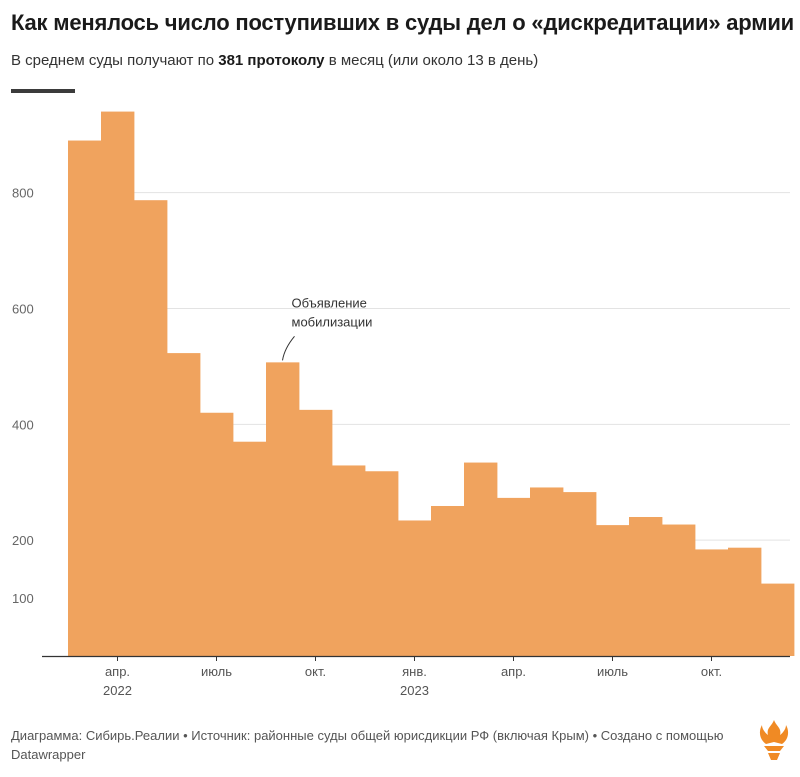  Describe the element at coordinates (288, 348) in the screenshot. I see `annotation-pointer` at that location.